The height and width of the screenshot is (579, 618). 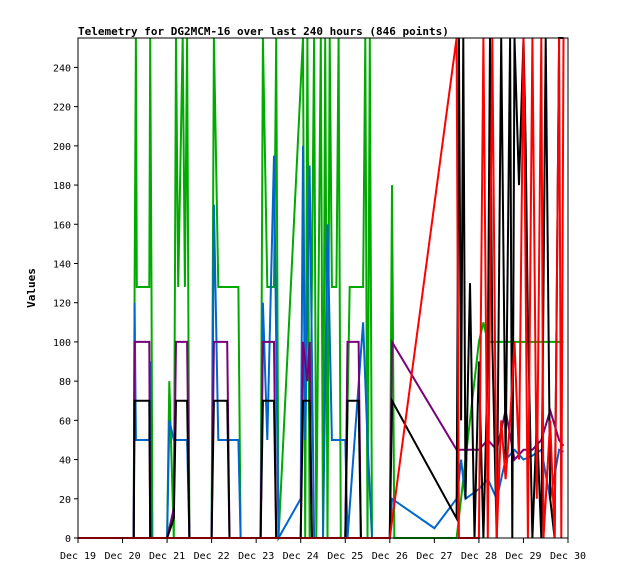 I want to click on x-tick-label: Dec 30, so click(x=568, y=556).